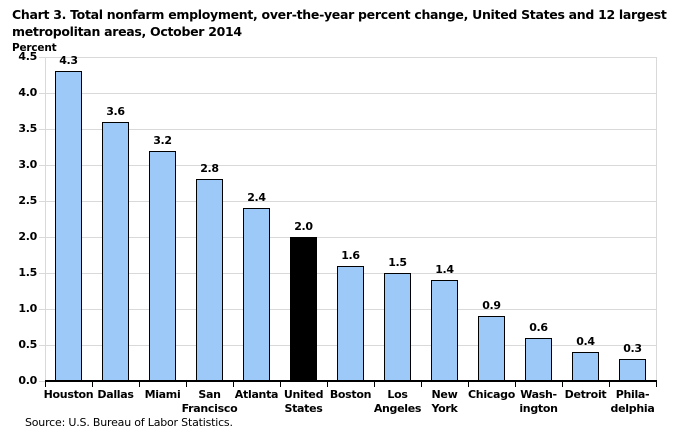  I want to click on x-axis-label-line: Dallas, so click(115, 394).